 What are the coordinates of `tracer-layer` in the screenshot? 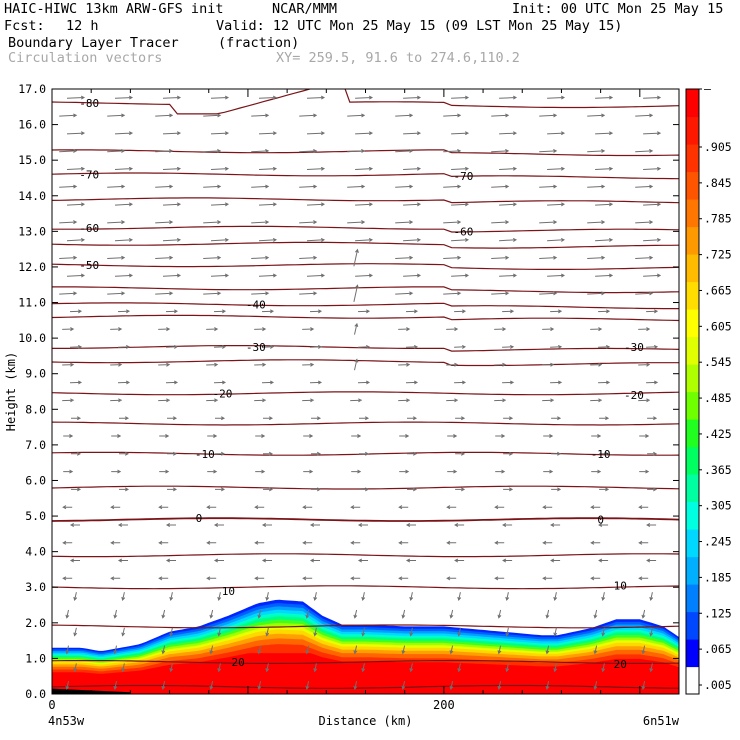 It's located at (365, 673).